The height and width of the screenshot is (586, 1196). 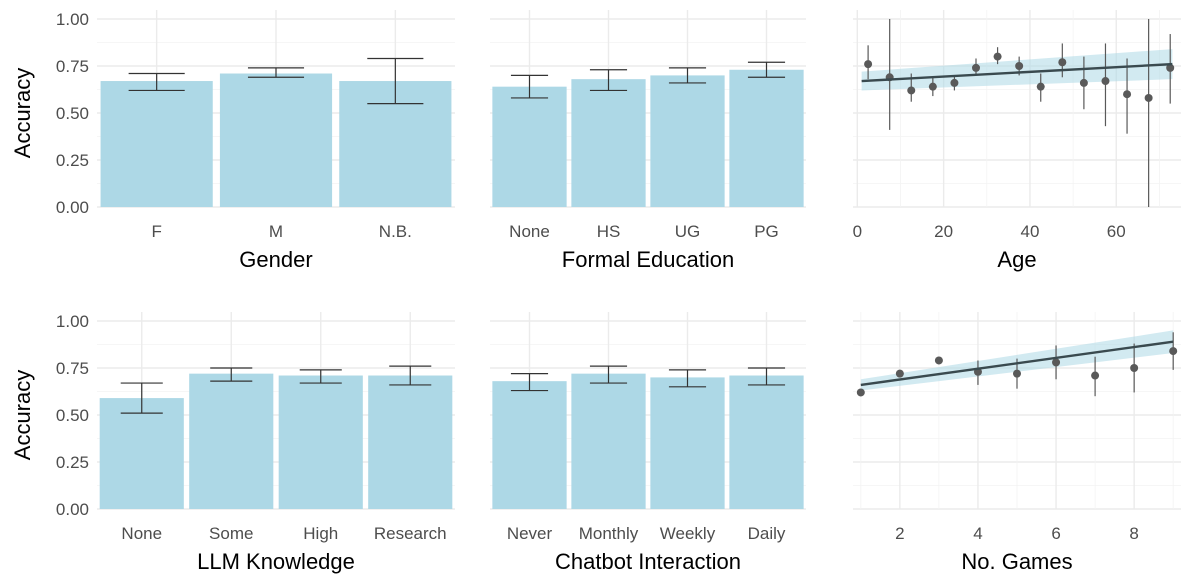 I want to click on panel-3: 0 20 40 60 Age, so click(x=1017, y=141).